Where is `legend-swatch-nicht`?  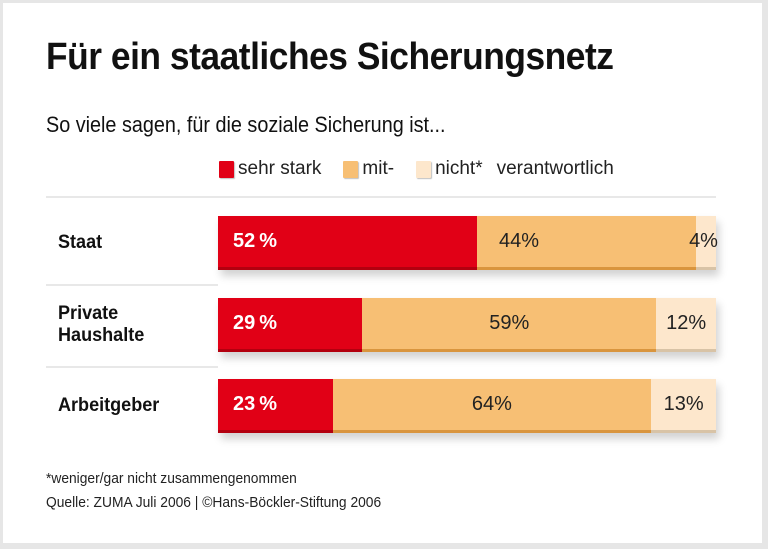 legend-swatch-nicht is located at coordinates (424, 169).